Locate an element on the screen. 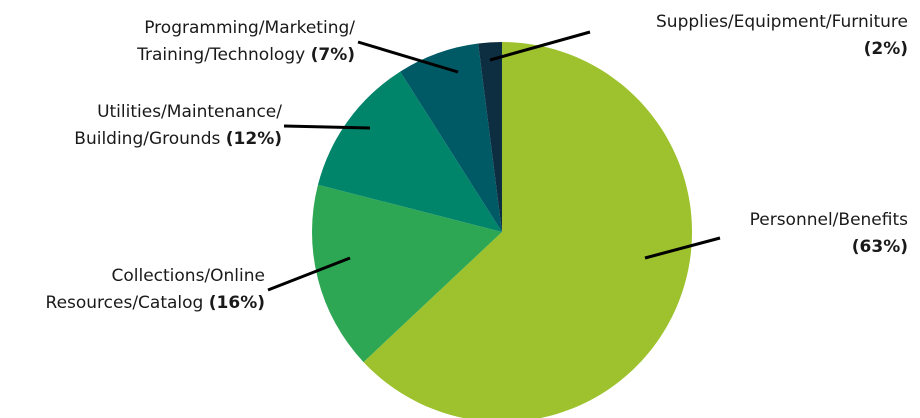 The width and height of the screenshot is (920, 418). value-label: (7%) is located at coordinates (333, 55).